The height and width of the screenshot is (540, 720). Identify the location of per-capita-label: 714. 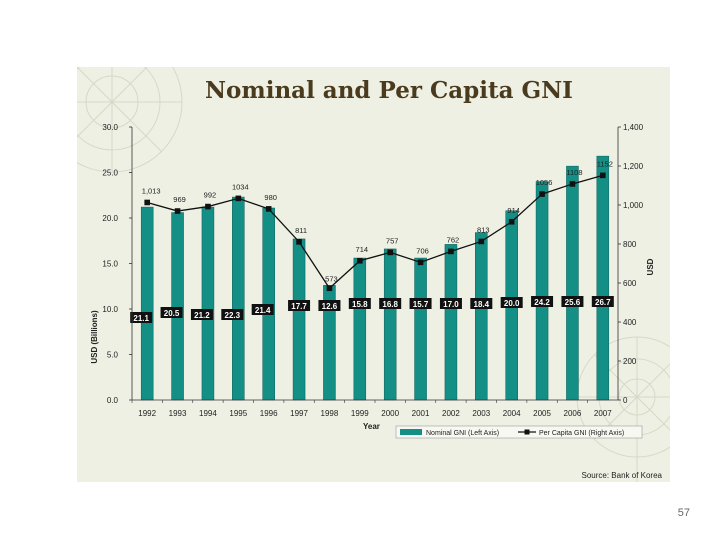
(362, 249).